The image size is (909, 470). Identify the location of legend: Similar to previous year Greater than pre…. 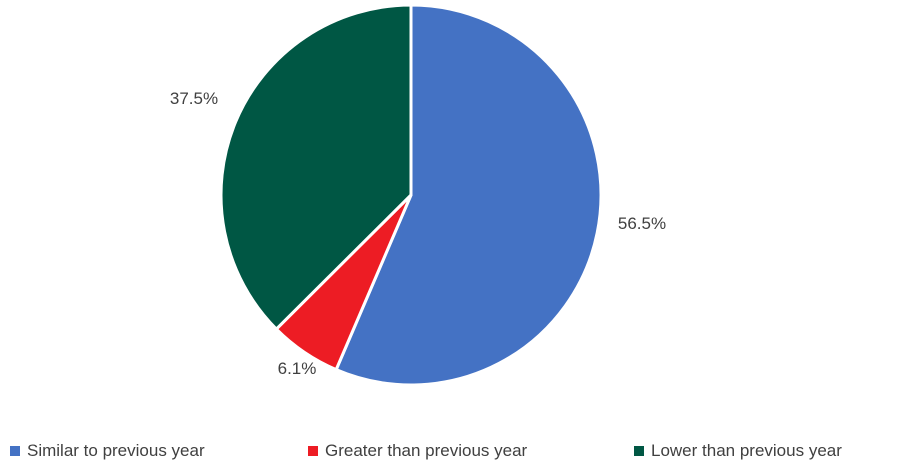
(426, 450).